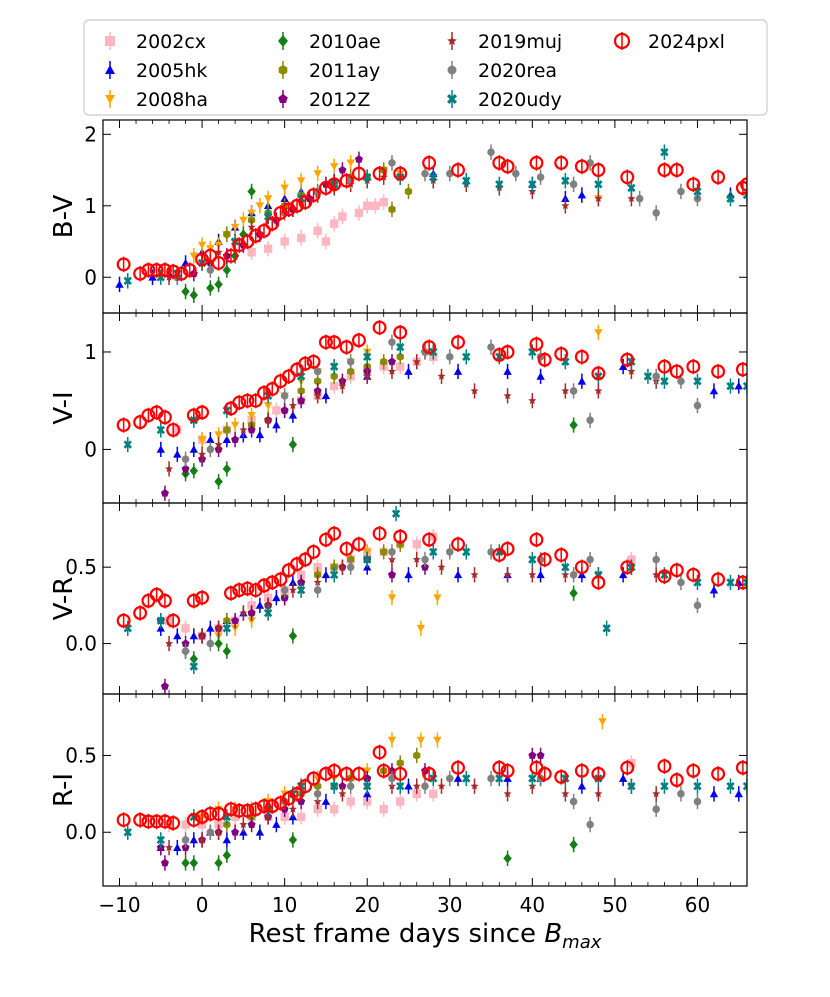 The width and height of the screenshot is (830, 997). I want to click on legend-item-2020udy: 2020udy, so click(504, 100).